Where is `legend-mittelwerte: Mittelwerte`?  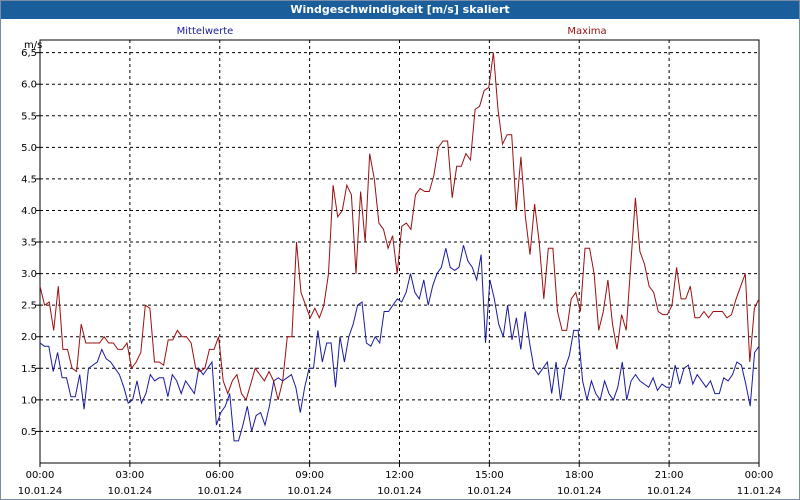 legend-mittelwerte: Mittelwerte is located at coordinates (205, 31).